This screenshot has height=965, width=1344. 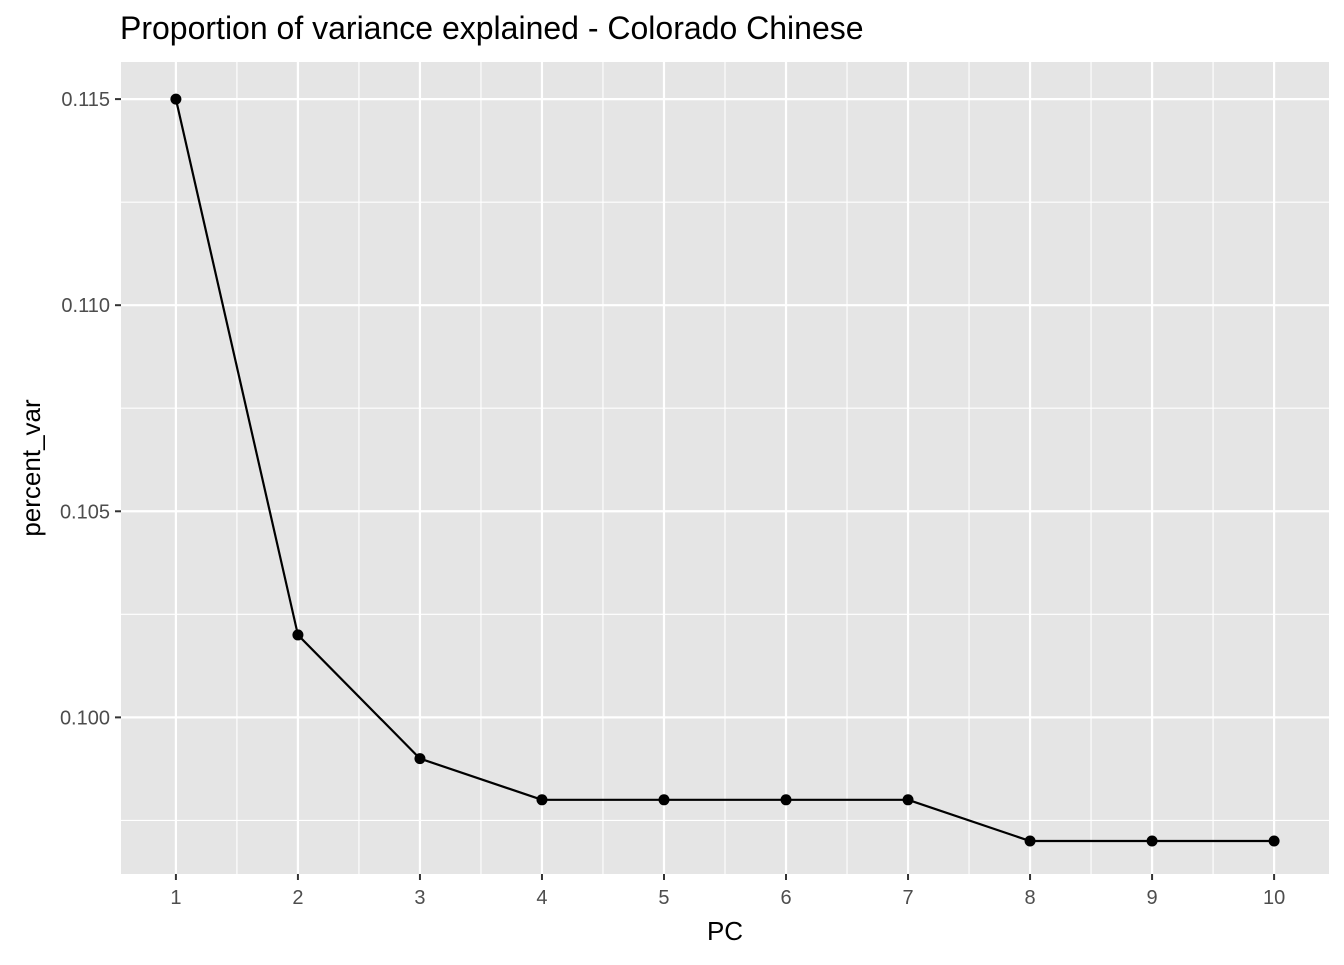 What do you see at coordinates (85, 306) in the screenshot?
I see `y-tick-label: 0.110` at bounding box center [85, 306].